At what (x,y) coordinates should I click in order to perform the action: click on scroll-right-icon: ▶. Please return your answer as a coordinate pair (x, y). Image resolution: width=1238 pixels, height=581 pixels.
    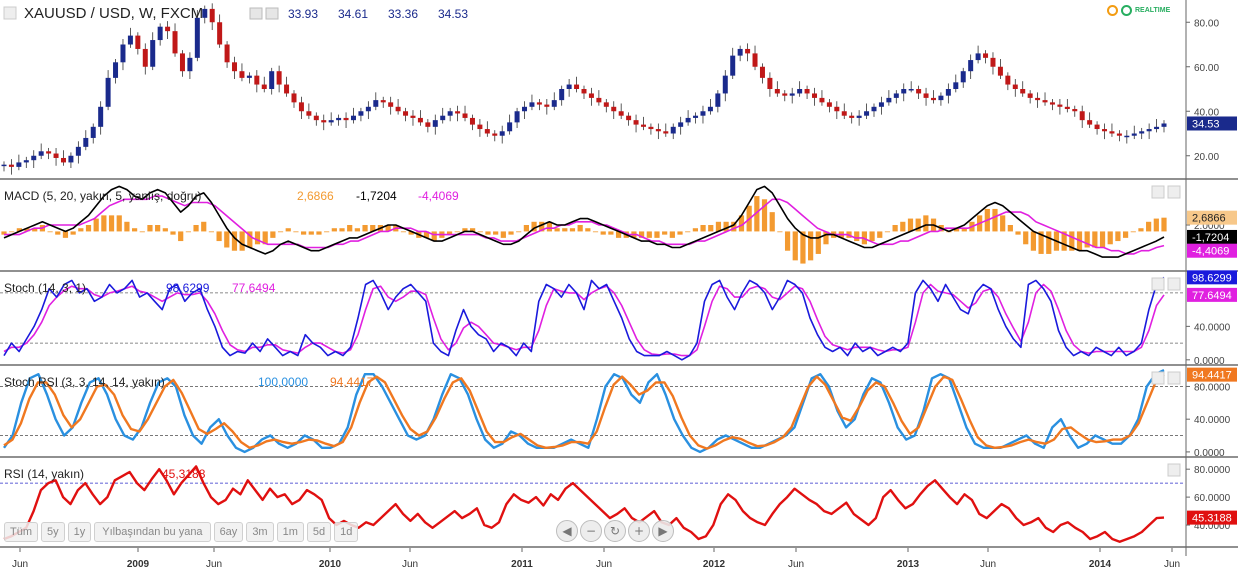
    Looking at the image, I should click on (663, 531).